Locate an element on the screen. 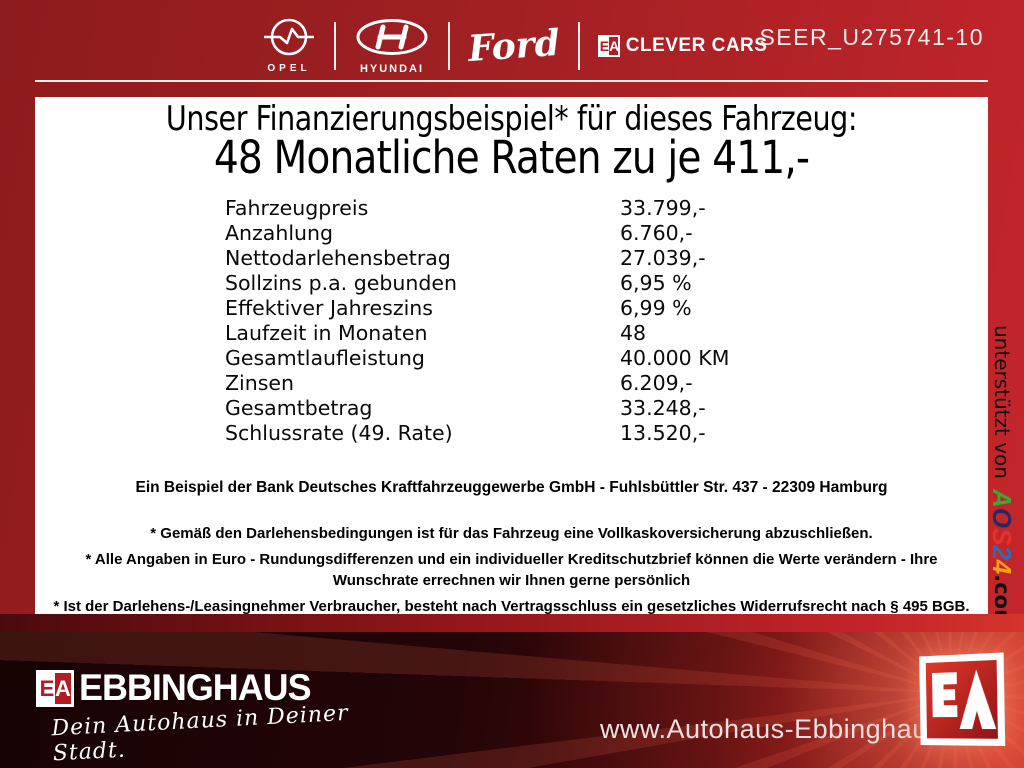 The height and width of the screenshot is (768, 1024). table-row: Effektiver Jahreszins 6,99 % is located at coordinates (511, 308).